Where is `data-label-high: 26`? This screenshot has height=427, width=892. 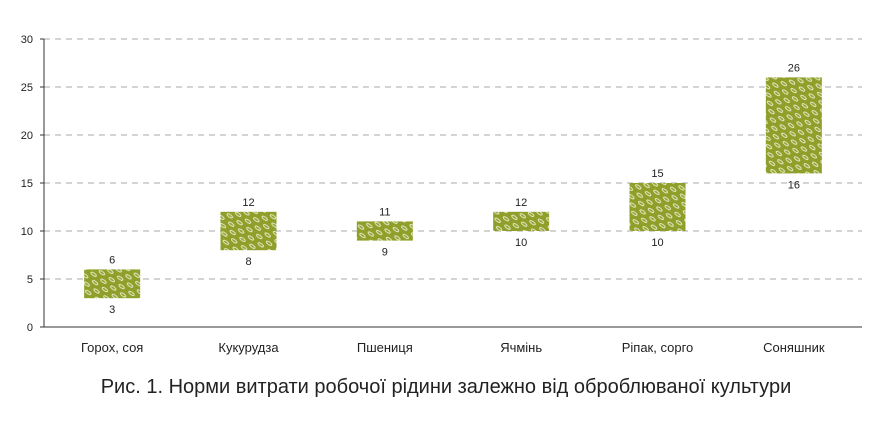
data-label-high: 26 is located at coordinates (794, 68).